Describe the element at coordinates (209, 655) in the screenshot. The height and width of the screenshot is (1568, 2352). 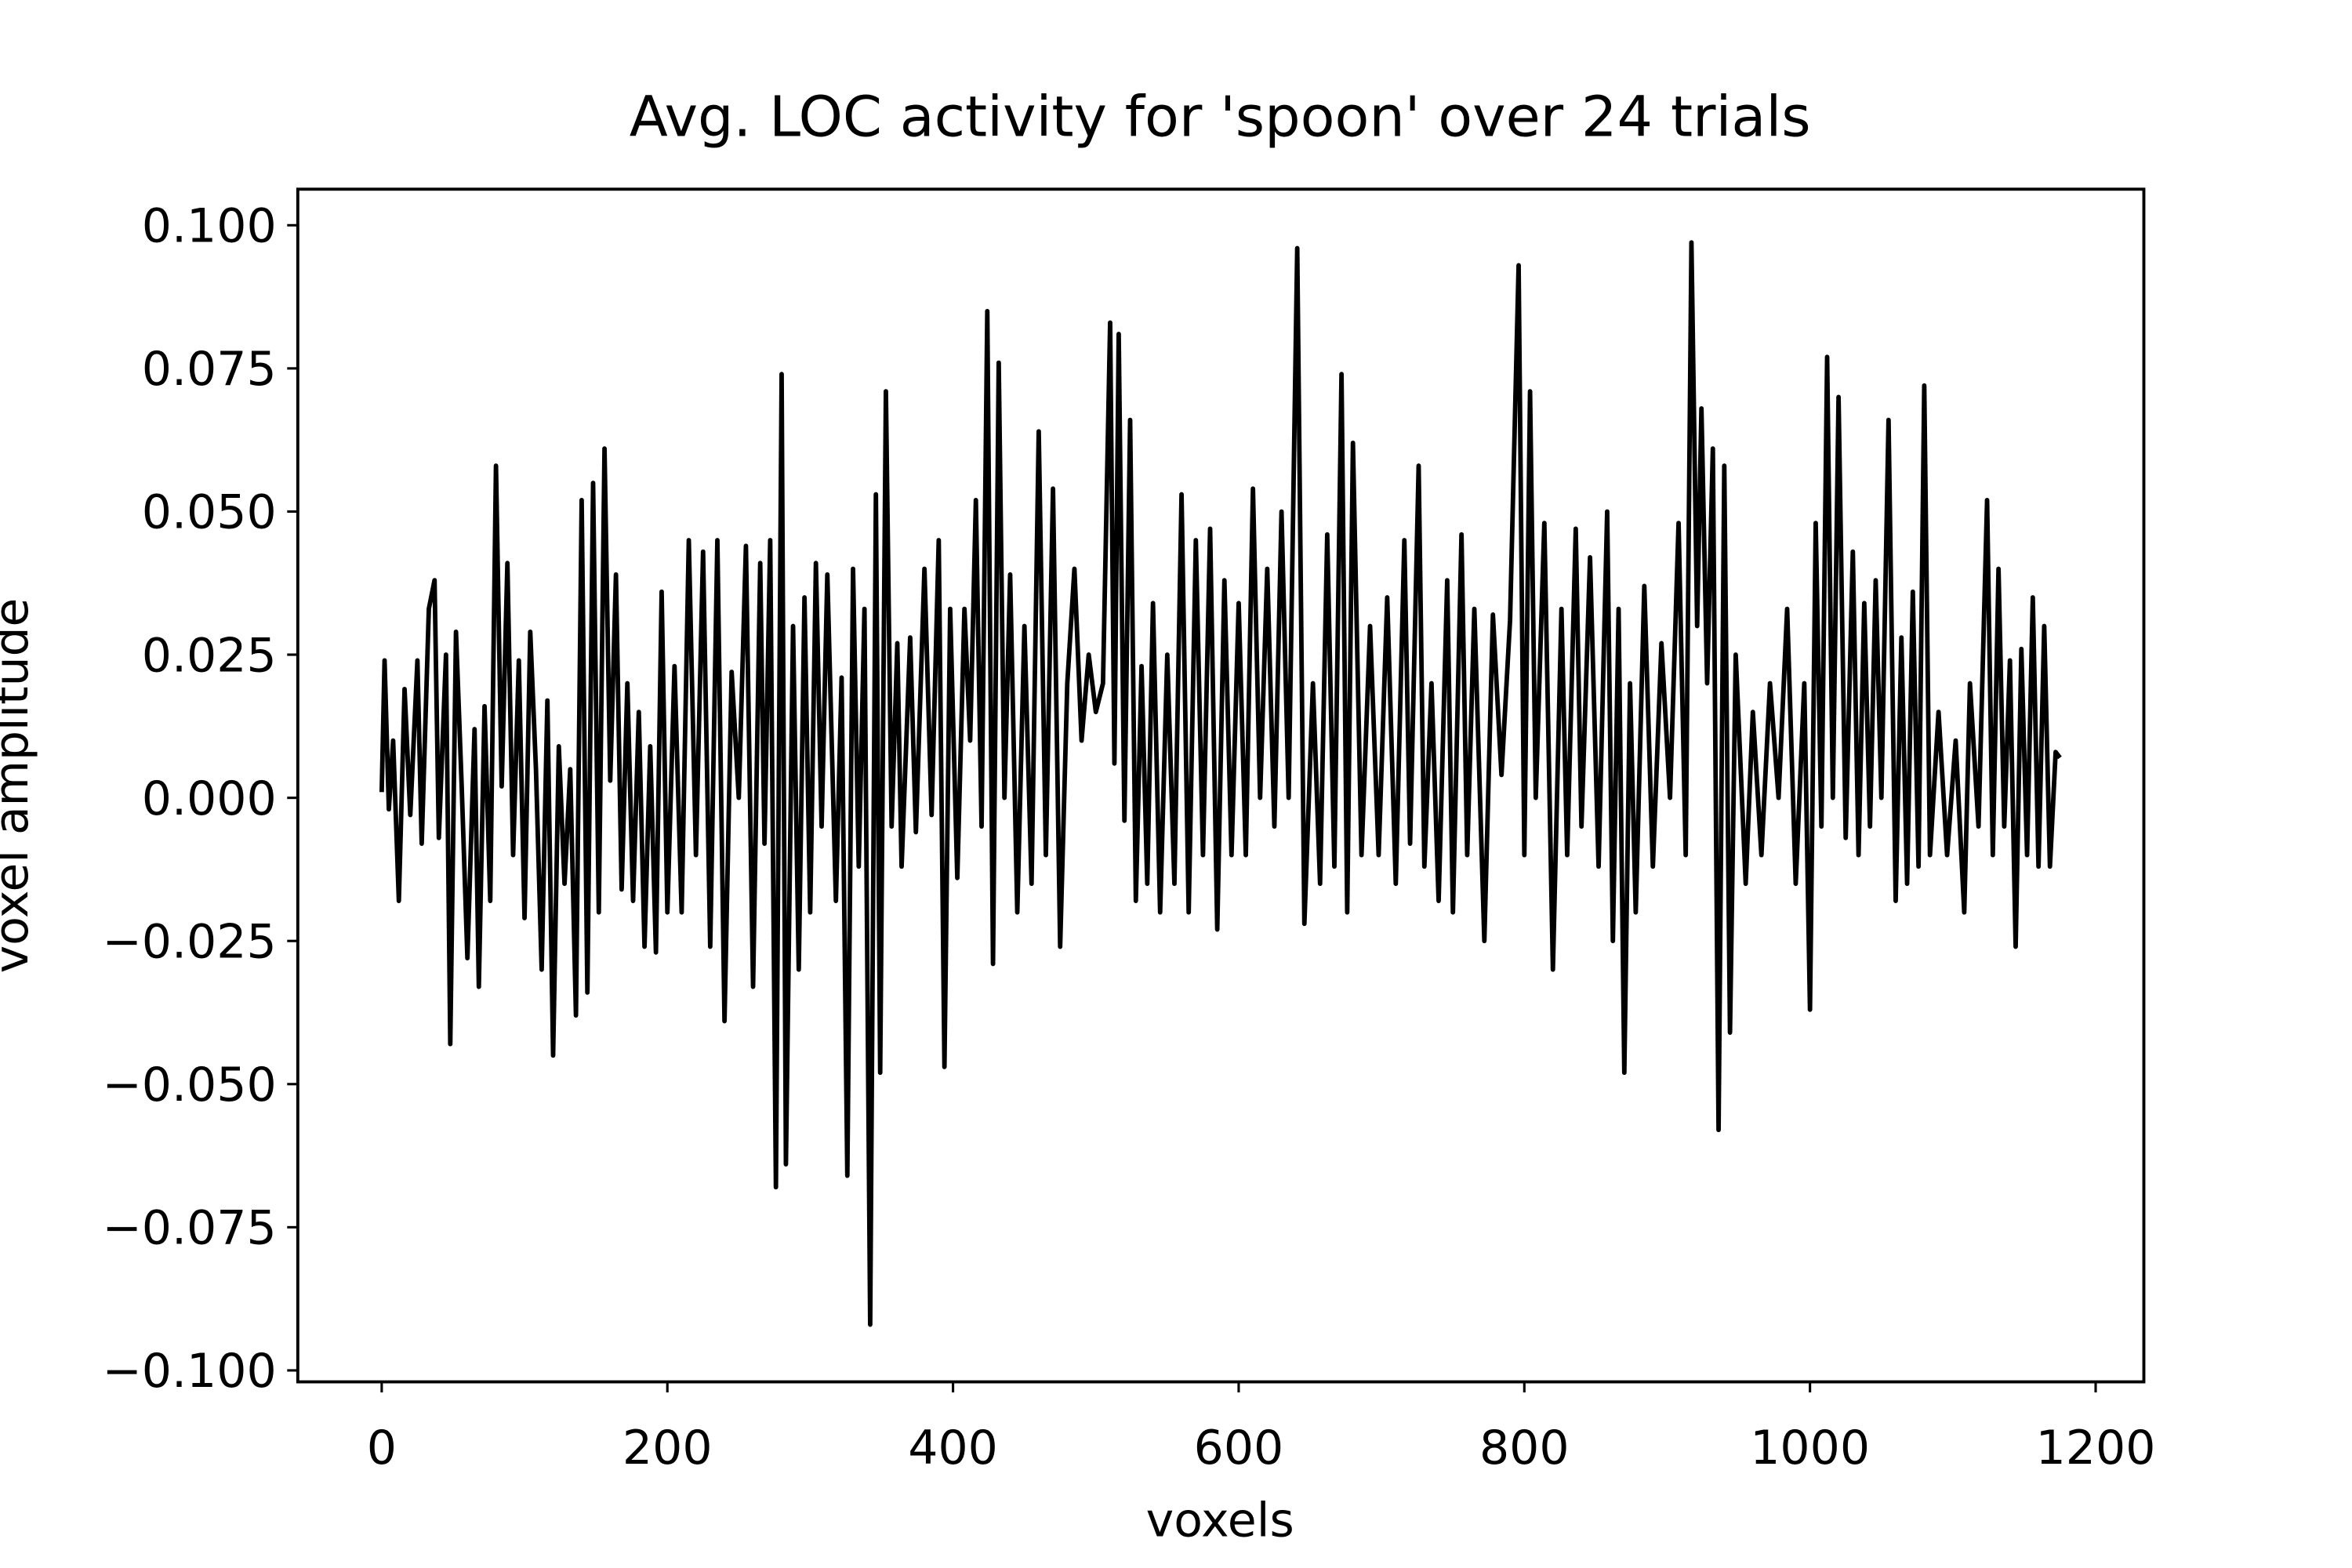
I see `y-tick-label: 0.025` at that location.